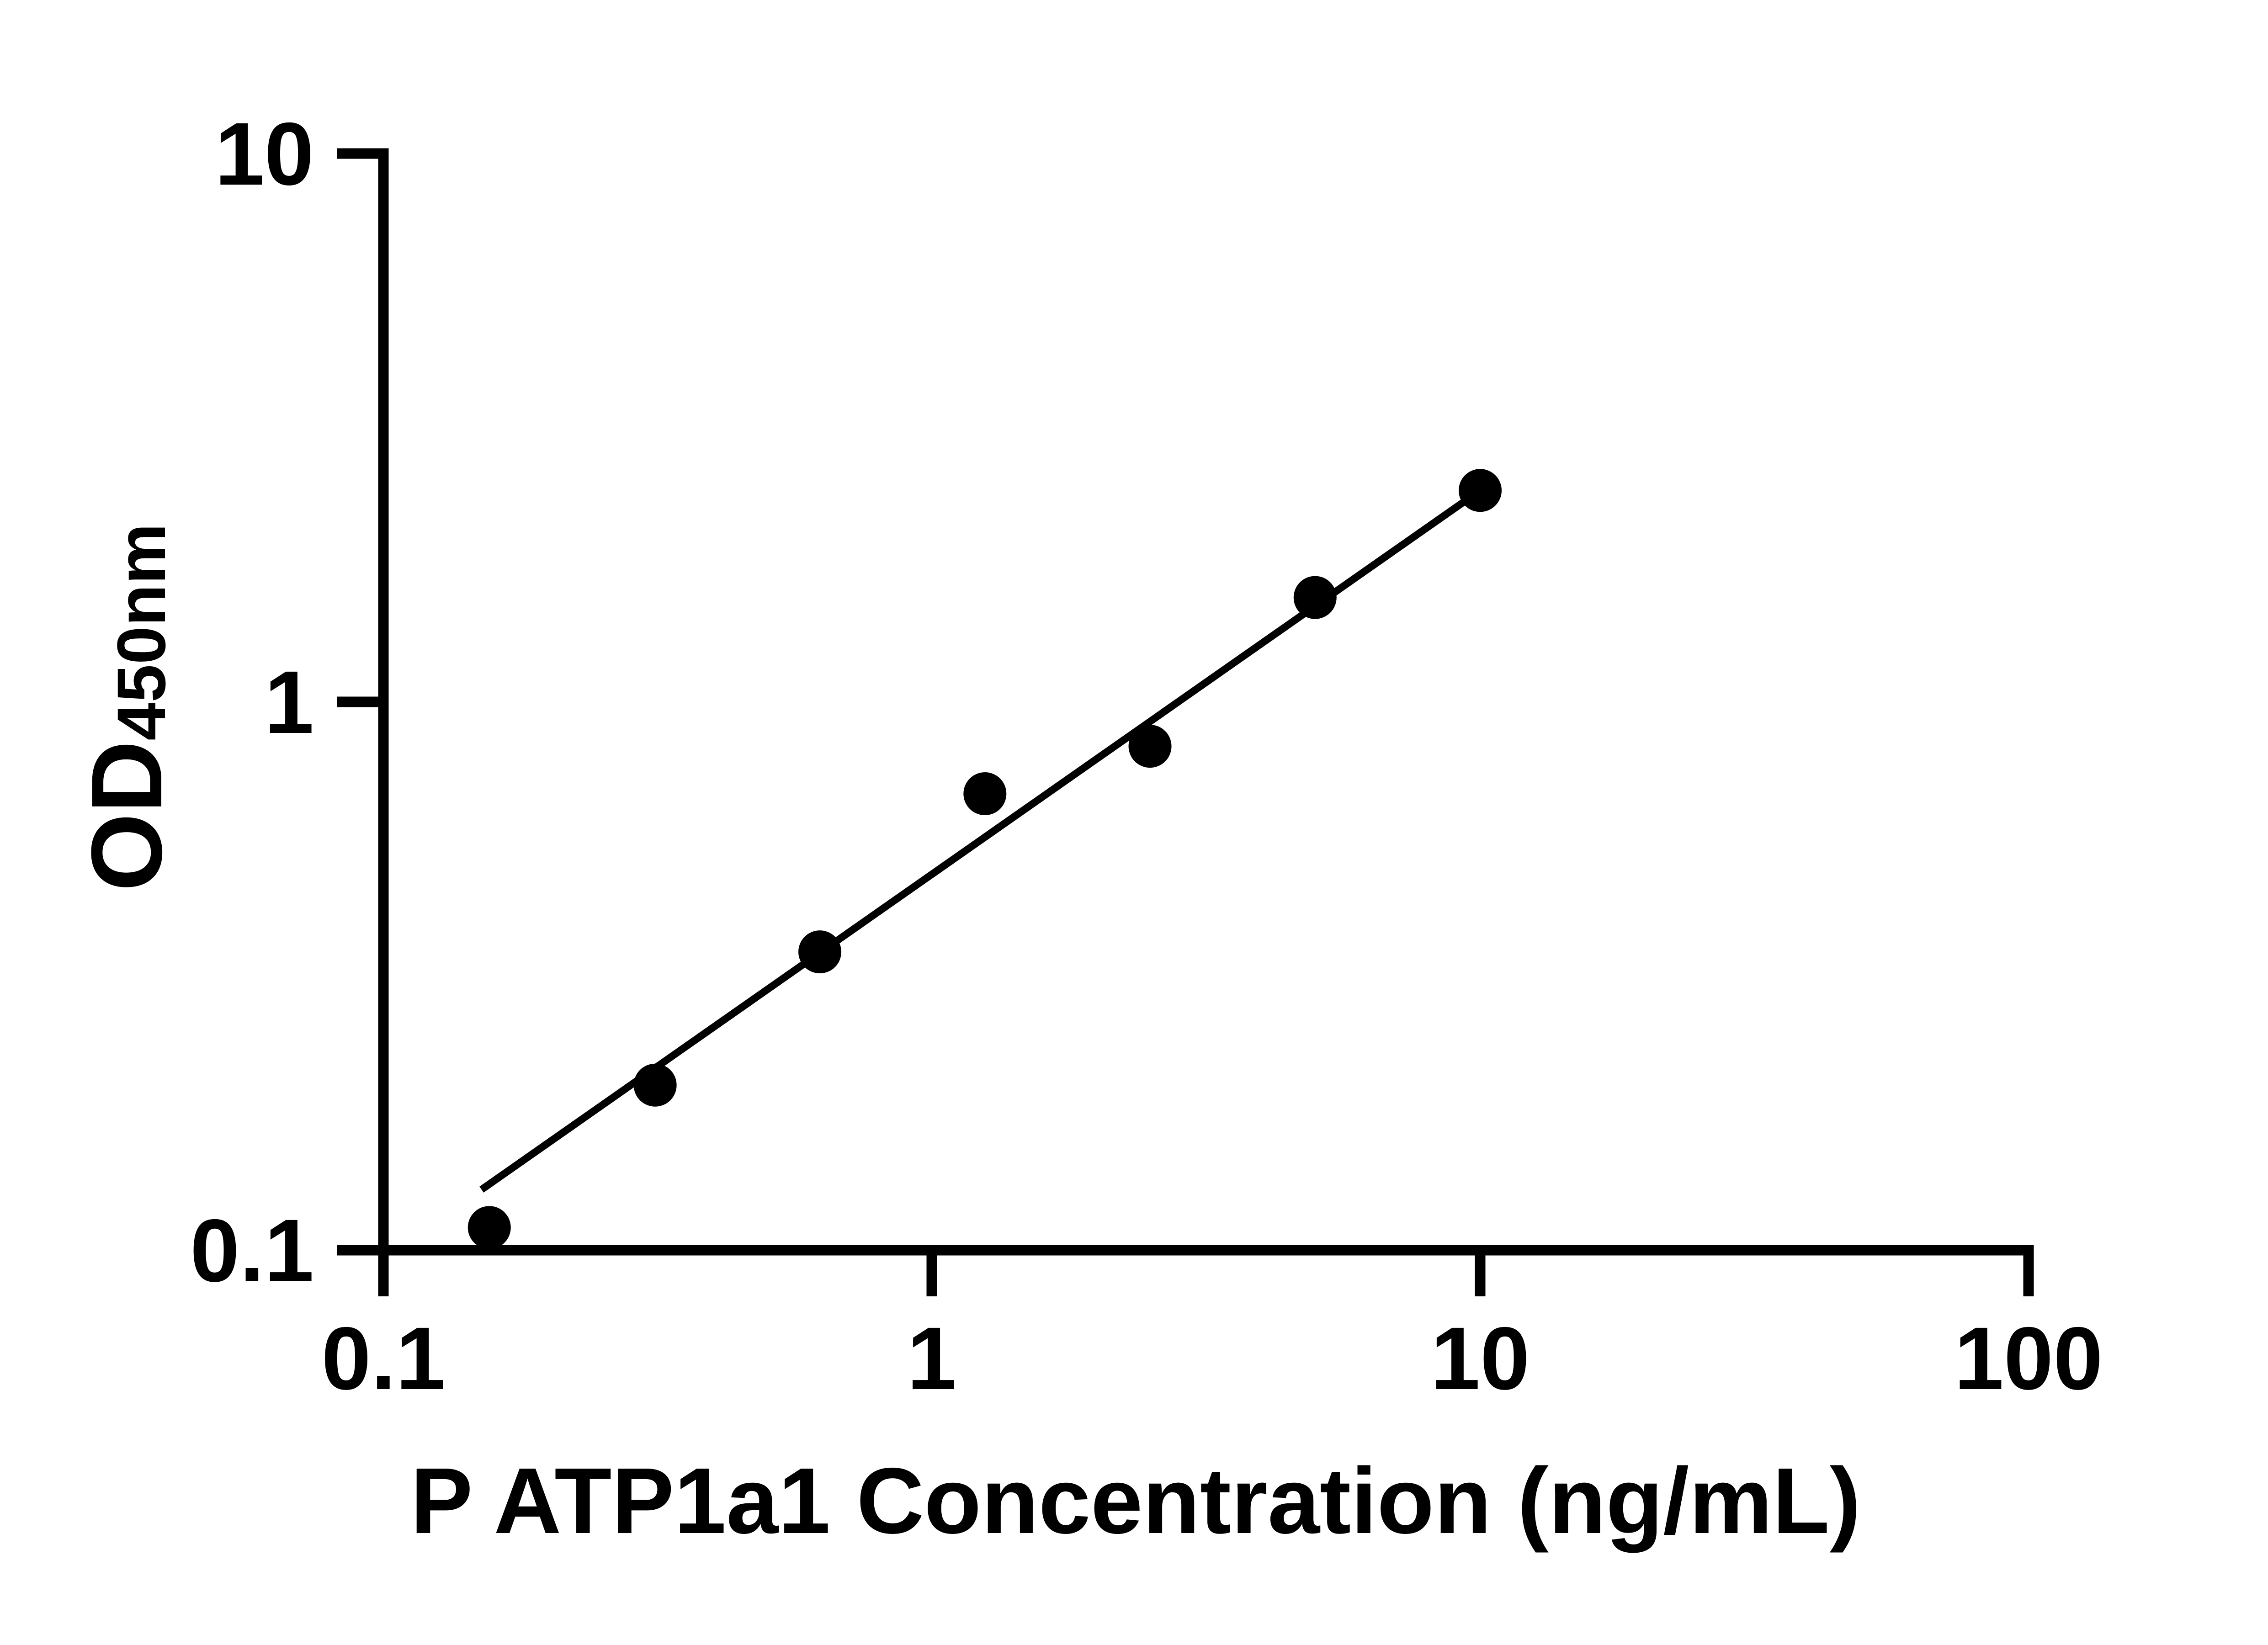 The image size is (2268, 1645). I want to click on x-tick-label: 0.1, so click(383, 1358).